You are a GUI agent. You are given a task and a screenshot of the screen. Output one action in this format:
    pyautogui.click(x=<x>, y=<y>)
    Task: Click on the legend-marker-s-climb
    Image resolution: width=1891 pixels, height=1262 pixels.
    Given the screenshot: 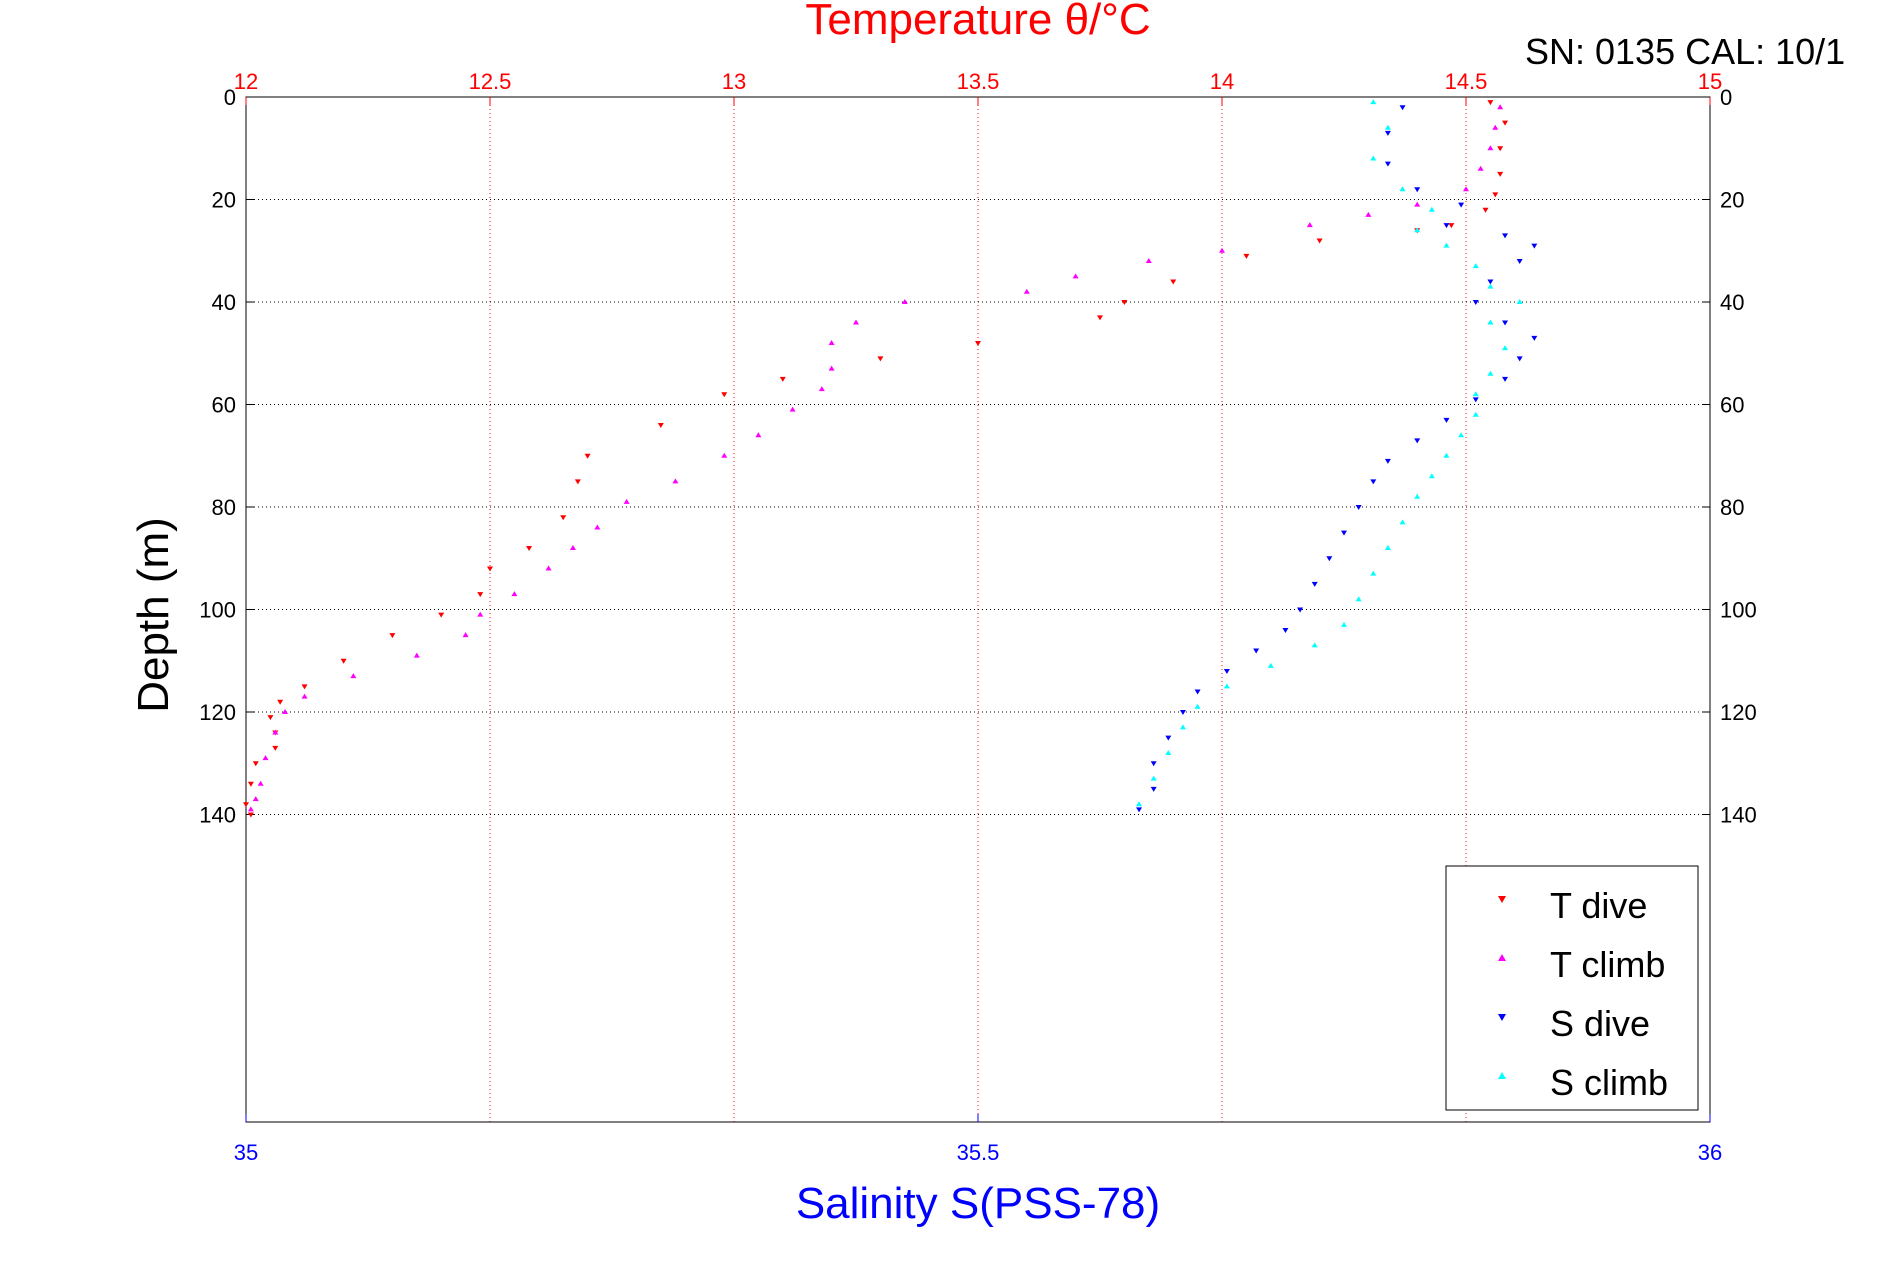 What is the action you would take?
    pyautogui.click(x=1502, y=1075)
    